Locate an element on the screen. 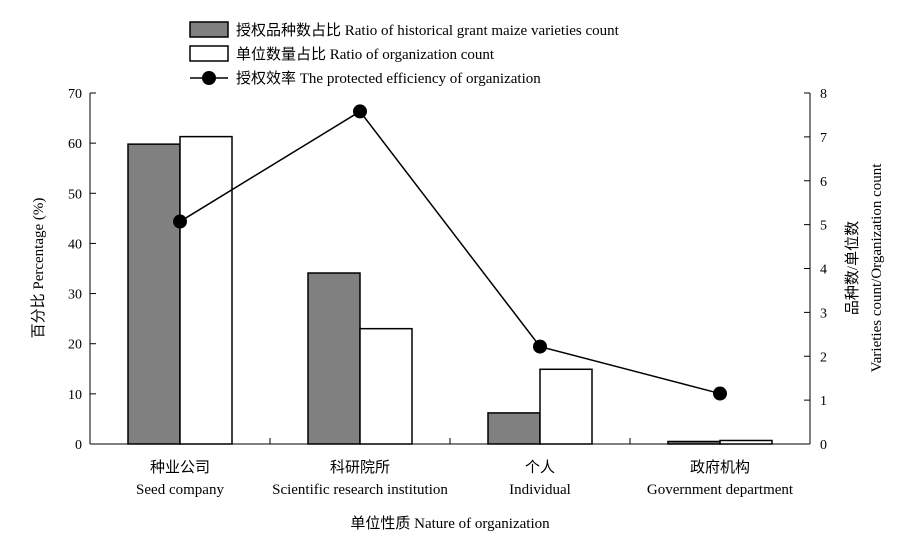 The width and height of the screenshot is (900, 549). x-tick-label-zh: 政府机构 is located at coordinates (720, 467).